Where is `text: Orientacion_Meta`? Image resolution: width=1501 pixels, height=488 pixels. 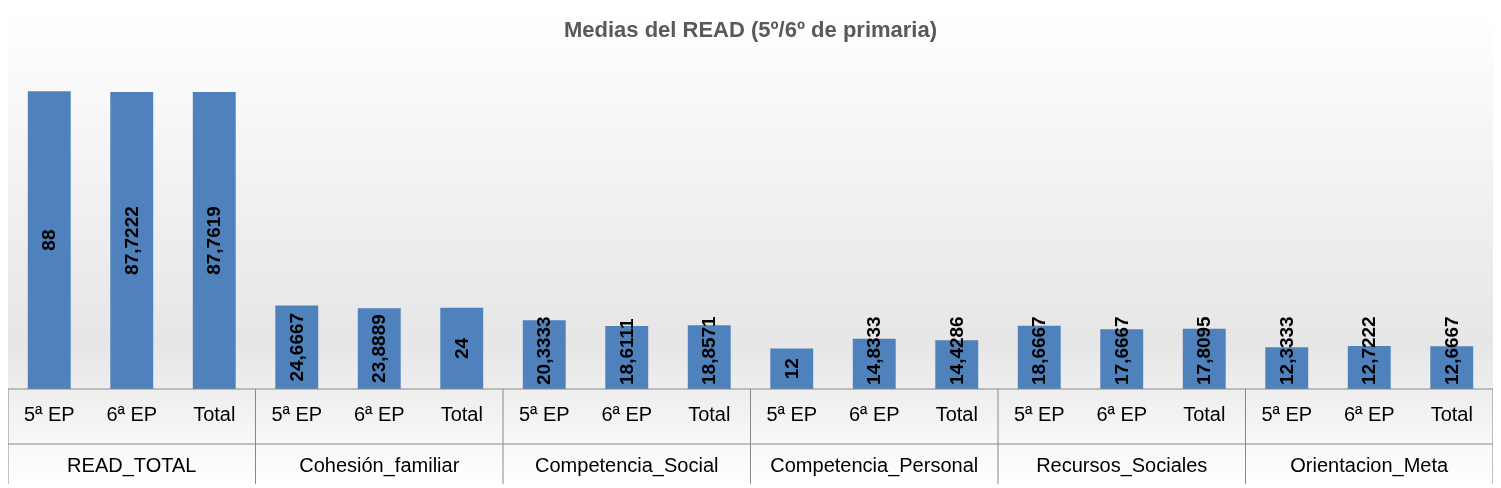
text: Orientacion_Meta is located at coordinates (1370, 465).